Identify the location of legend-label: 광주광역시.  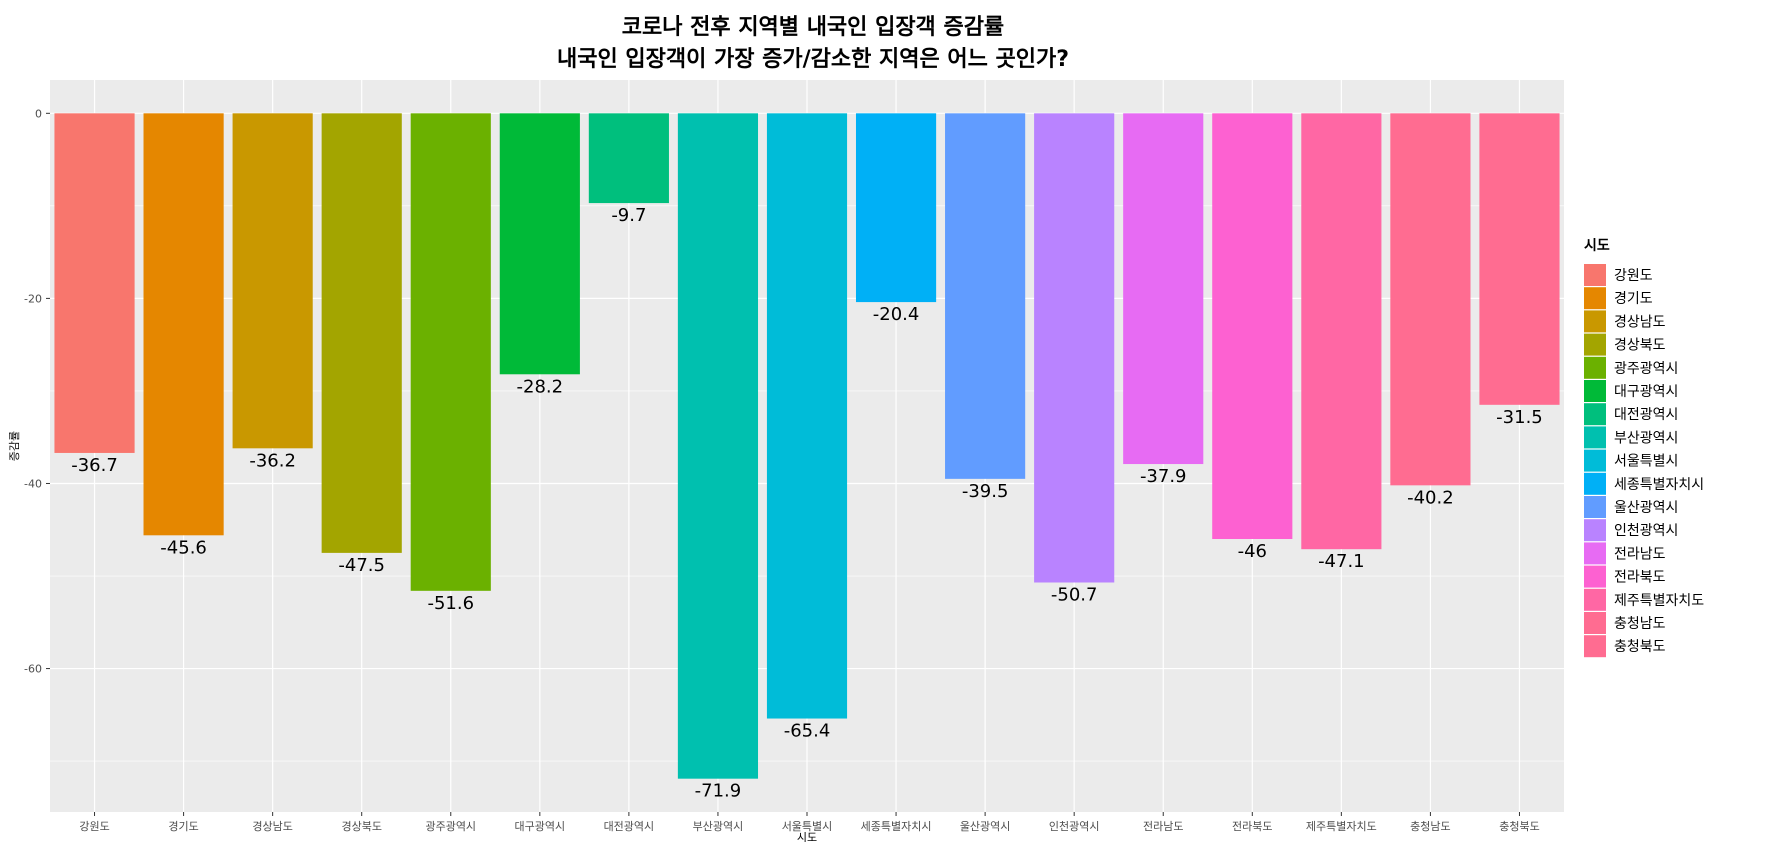
(1646, 369).